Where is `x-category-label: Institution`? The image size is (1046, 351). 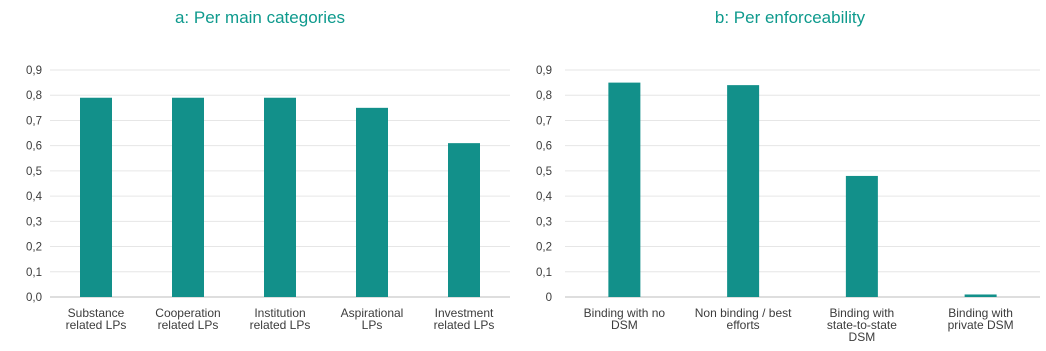 x-category-label: Institution is located at coordinates (279, 313).